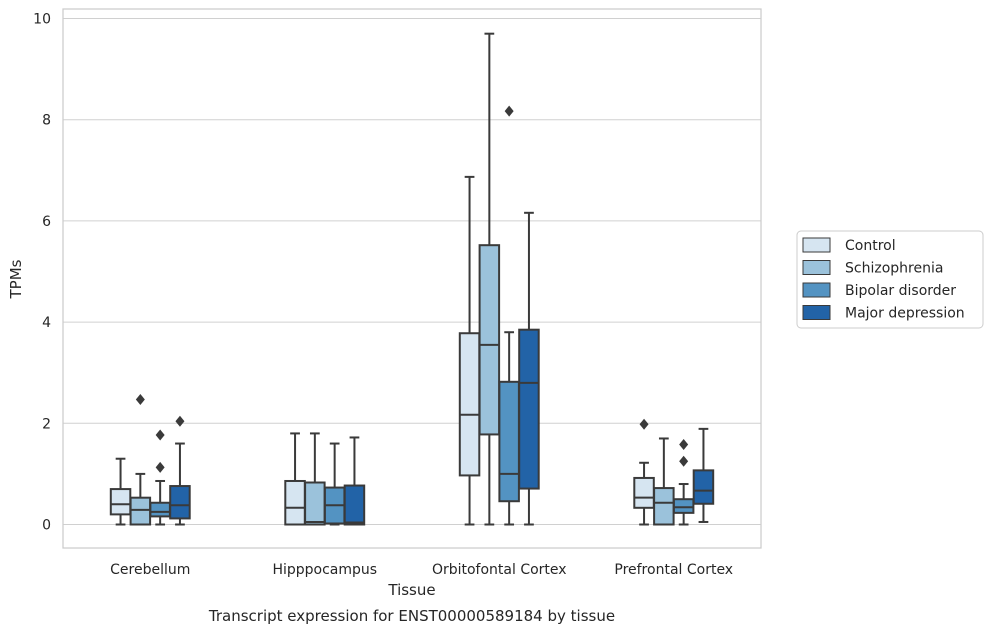 The width and height of the screenshot is (992, 634). Describe the element at coordinates (905, 314) in the screenshot. I see `legend-label: Major depression` at that location.